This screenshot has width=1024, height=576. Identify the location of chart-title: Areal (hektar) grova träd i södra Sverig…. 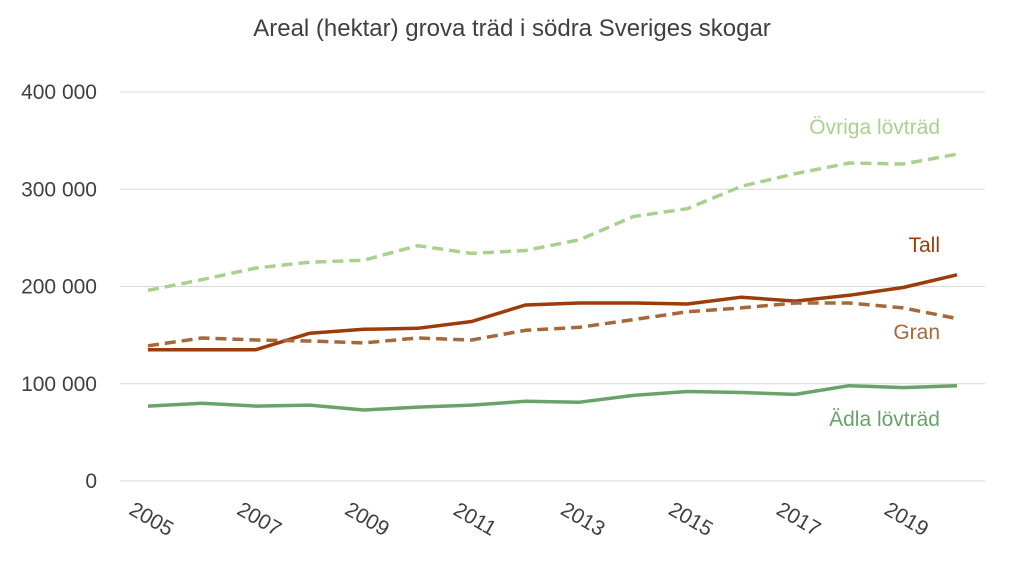
(512, 28).